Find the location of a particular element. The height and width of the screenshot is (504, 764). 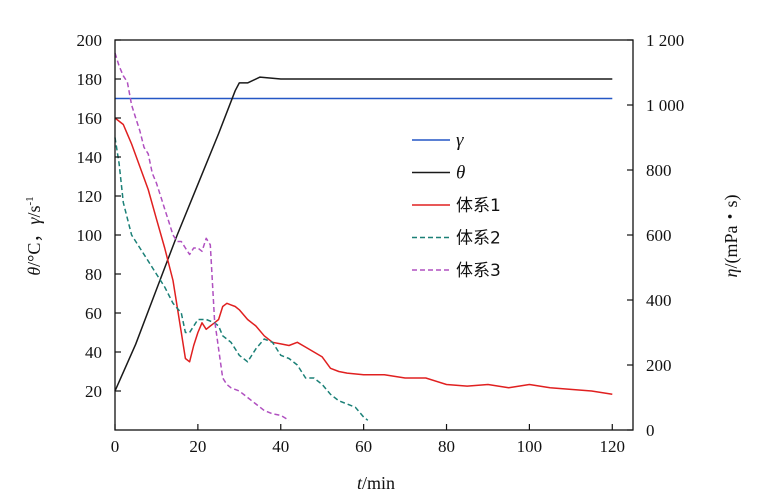

x-tick-label: 40 is located at coordinates (280, 446).